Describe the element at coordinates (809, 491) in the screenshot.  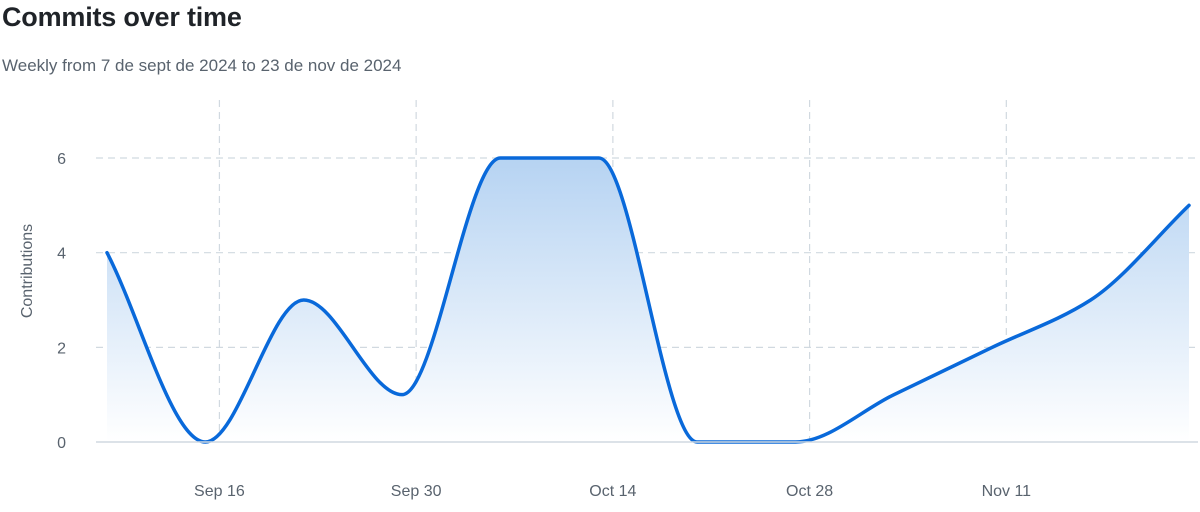
I see `x-tick-label: Oct 28` at that location.